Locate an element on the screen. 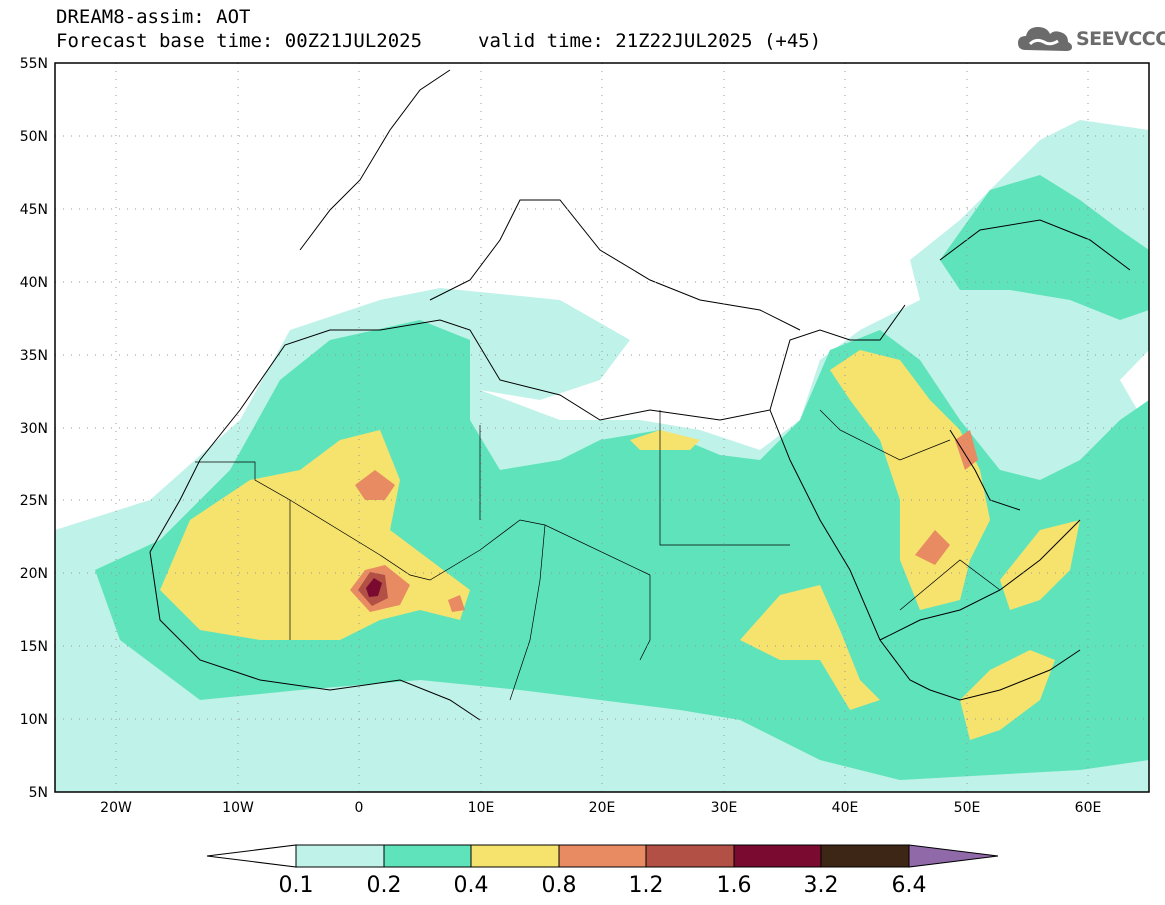  colorbar-label: 0.8 is located at coordinates (559, 885).